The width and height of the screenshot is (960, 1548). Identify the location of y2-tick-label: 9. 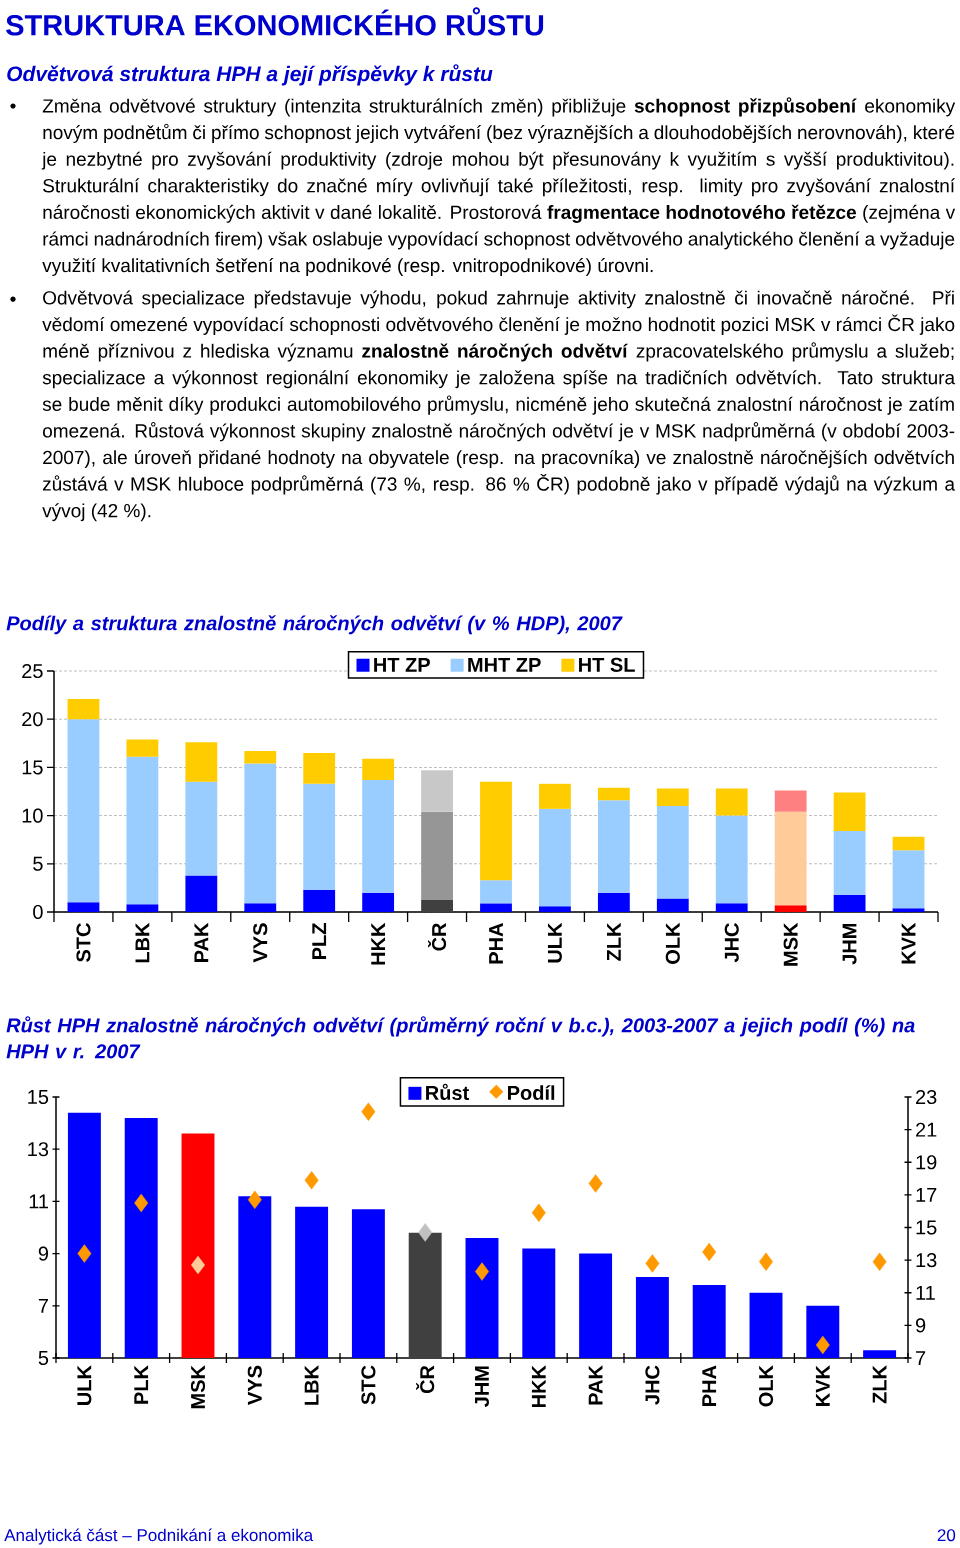
(920, 1325).